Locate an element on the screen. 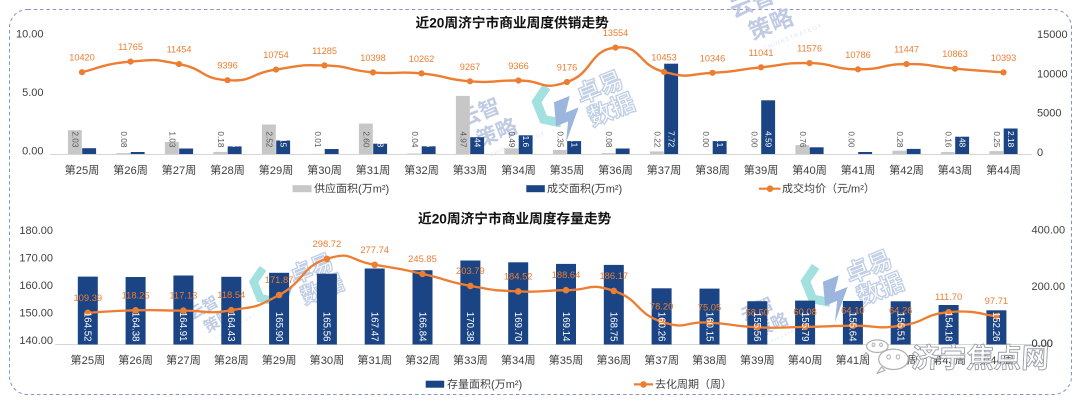  svg-text: 64.26 is located at coordinates (900, 310).